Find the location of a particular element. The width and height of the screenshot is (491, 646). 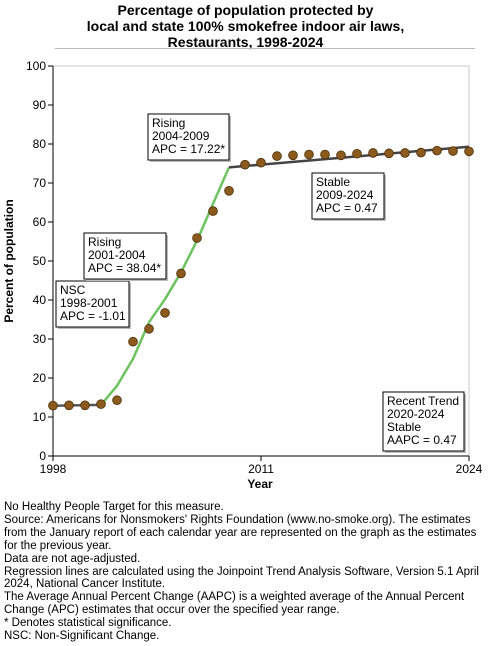

footnote-nsc: NSC: Non-Significant Change. is located at coordinates (82, 636).